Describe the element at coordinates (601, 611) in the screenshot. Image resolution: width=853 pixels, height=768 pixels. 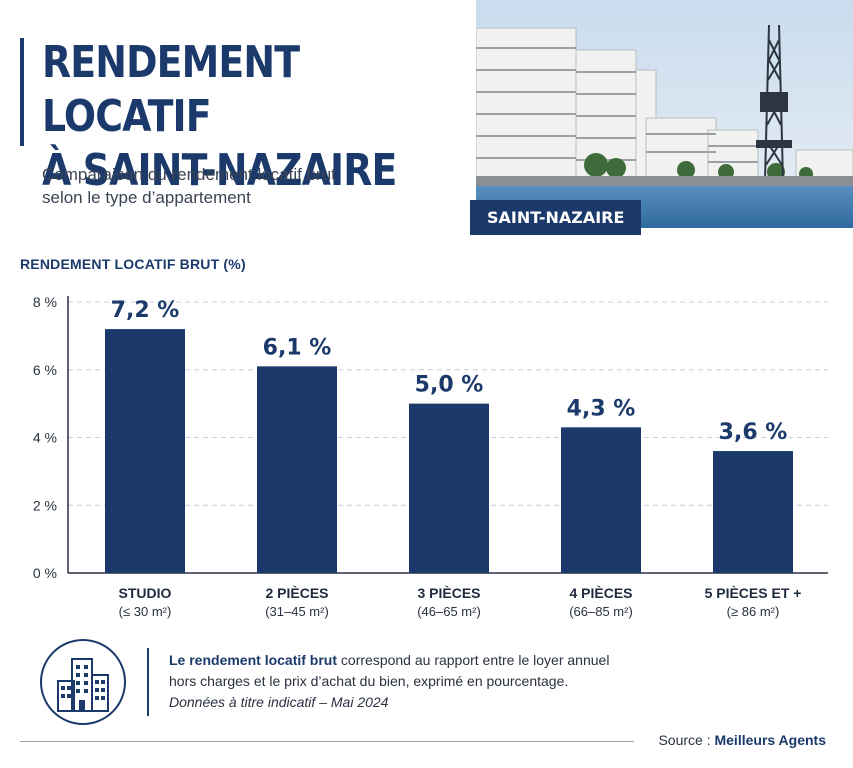
I see `x-tick-sublabel: (66–85 m²)` at that location.